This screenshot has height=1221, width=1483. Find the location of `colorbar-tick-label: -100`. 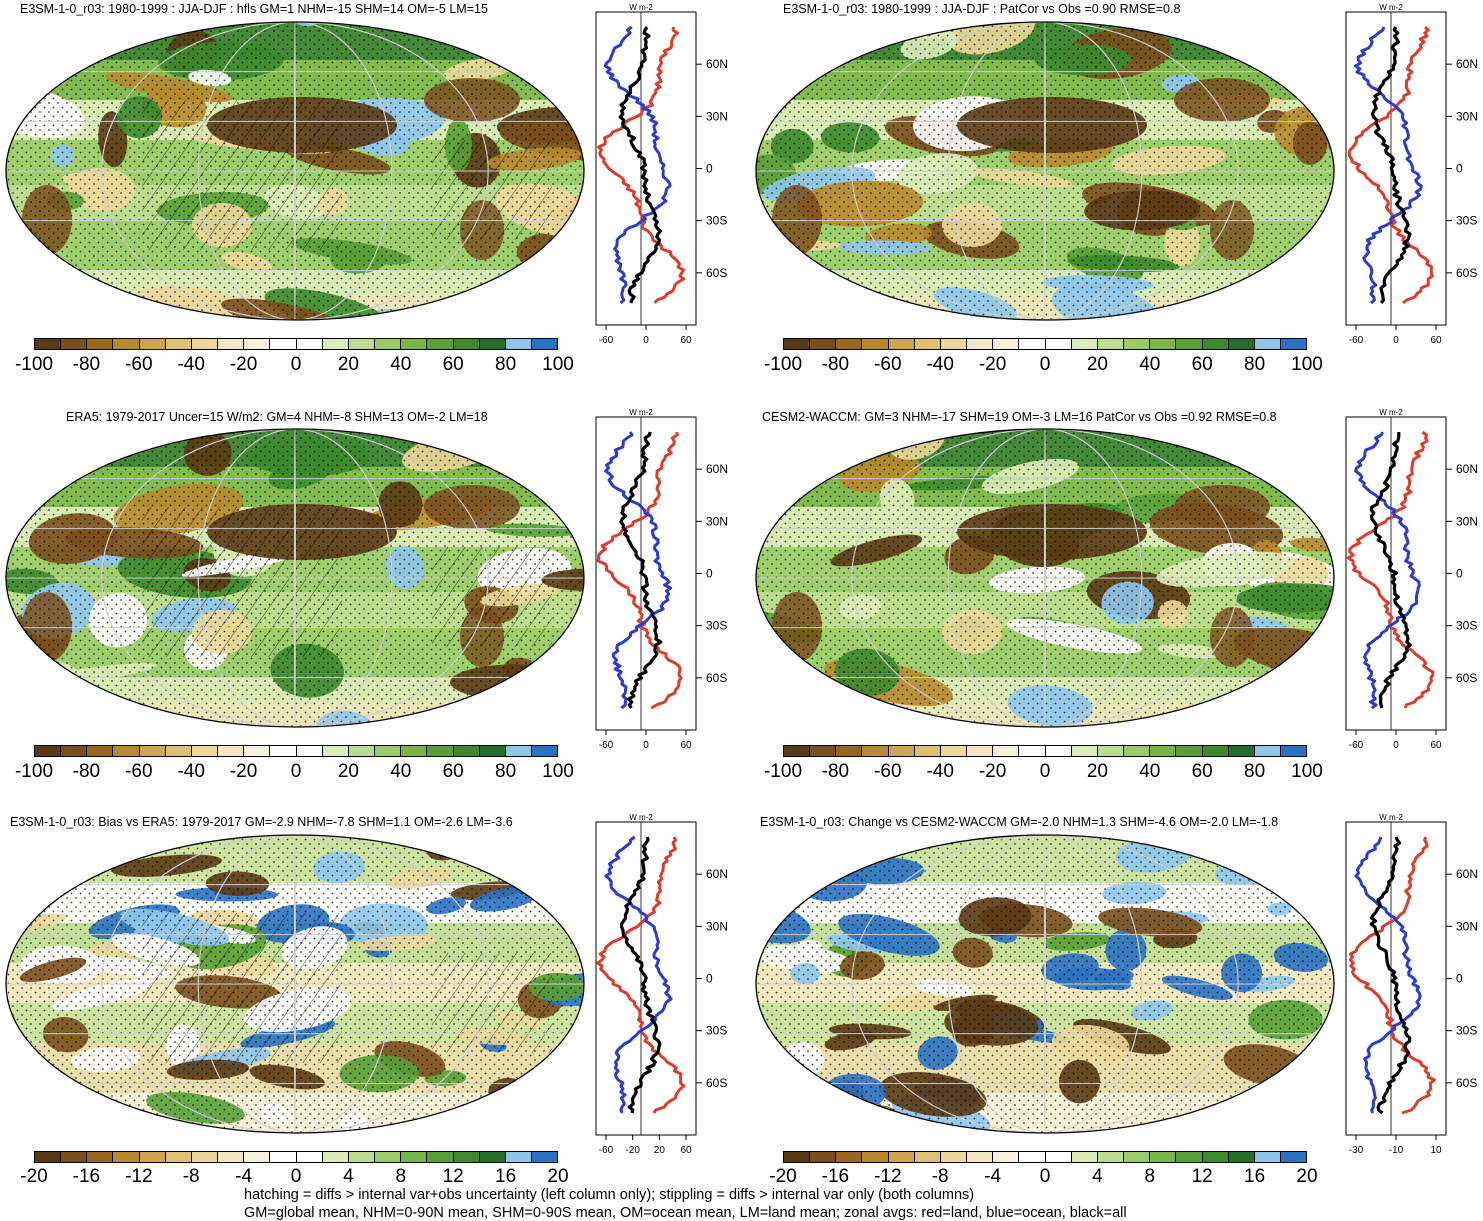

colorbar-tick-label: -100 is located at coordinates (783, 364).